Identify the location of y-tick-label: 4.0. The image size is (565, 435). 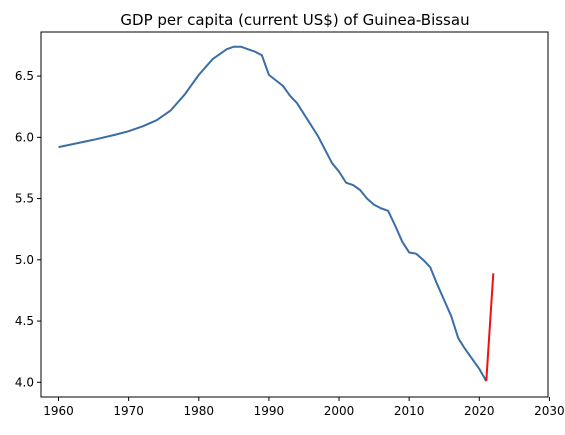
(24, 382).